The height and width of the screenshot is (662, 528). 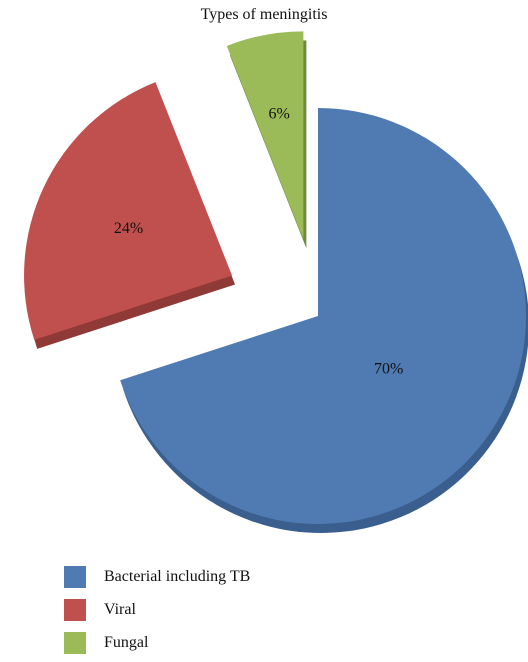 What do you see at coordinates (75, 577) in the screenshot?
I see `legend-swatch-bacterial` at bounding box center [75, 577].